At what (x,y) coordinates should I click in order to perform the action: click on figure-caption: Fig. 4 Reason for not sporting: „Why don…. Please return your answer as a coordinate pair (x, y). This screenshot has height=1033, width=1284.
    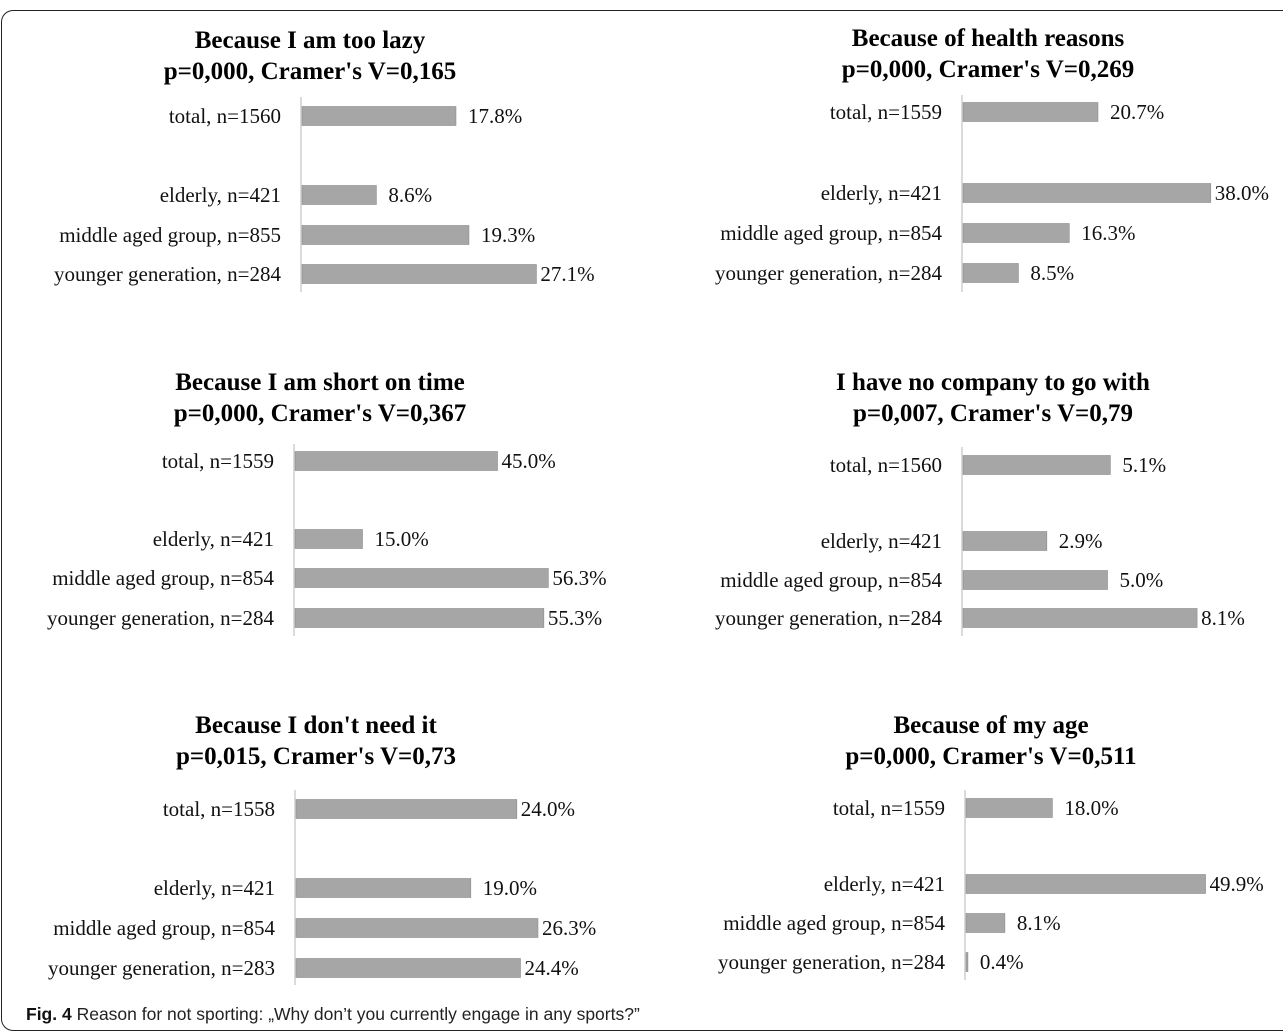
    Looking at the image, I should click on (333, 1016).